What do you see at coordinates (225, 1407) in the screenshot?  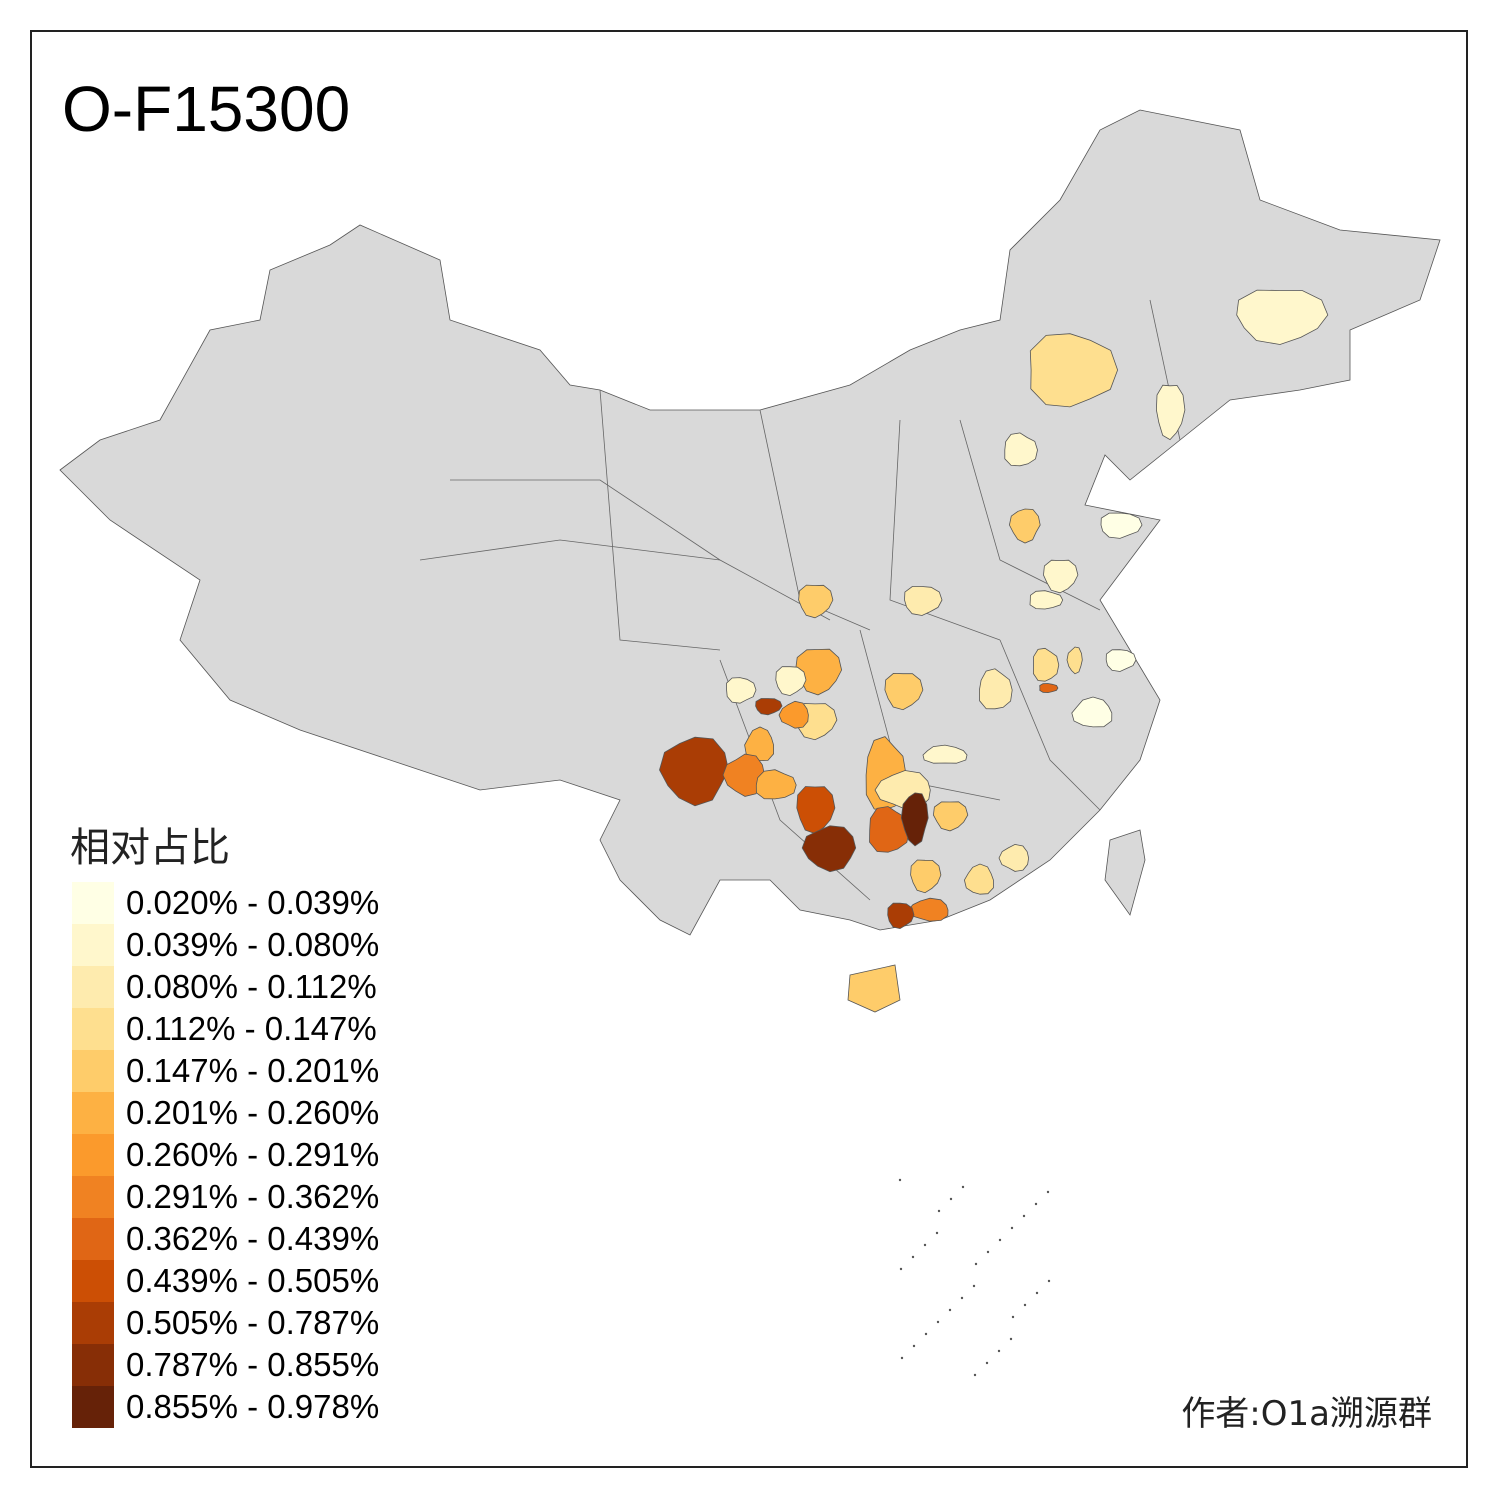 I see `legend-item: 0.855% - 0.978%` at bounding box center [225, 1407].